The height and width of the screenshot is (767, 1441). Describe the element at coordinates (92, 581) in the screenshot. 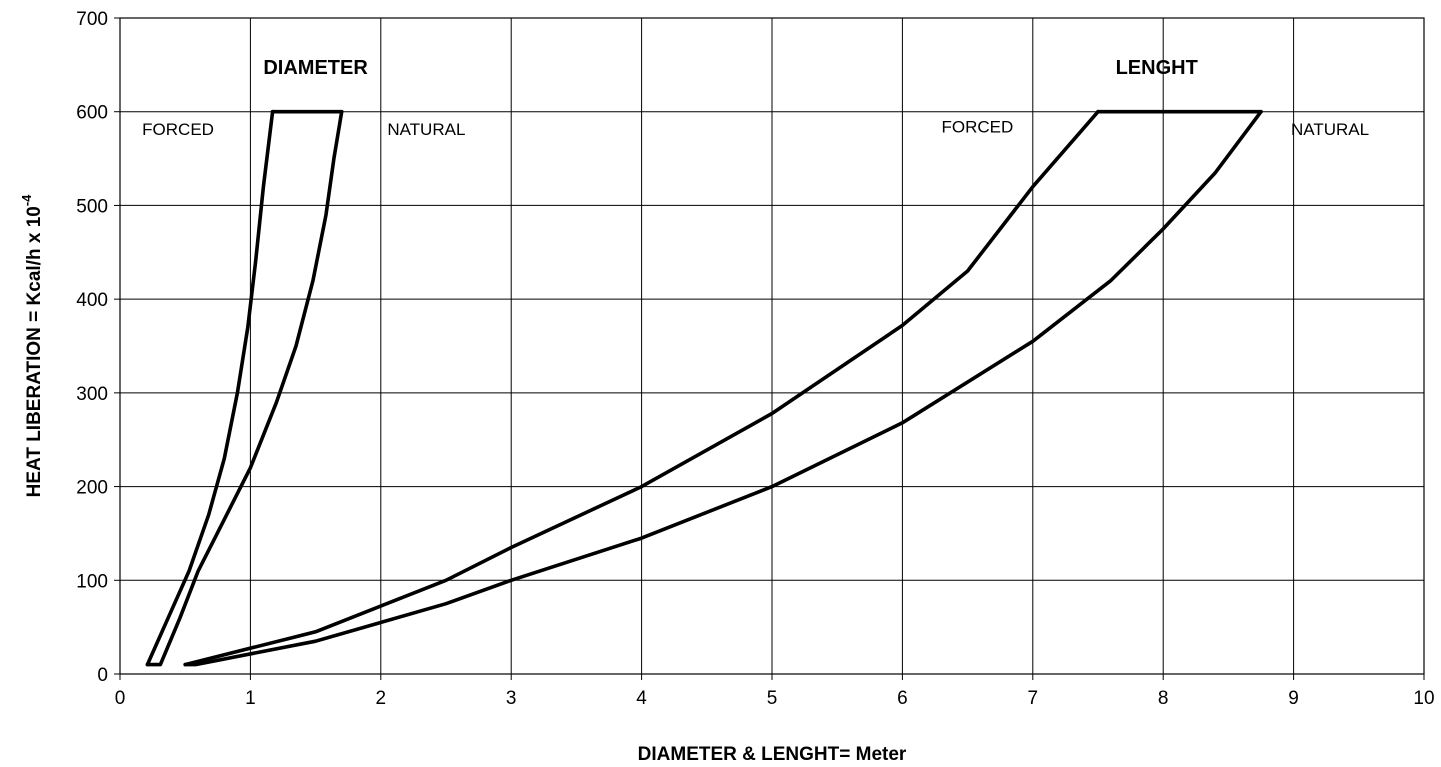

I see `y-tick-label: 100` at that location.